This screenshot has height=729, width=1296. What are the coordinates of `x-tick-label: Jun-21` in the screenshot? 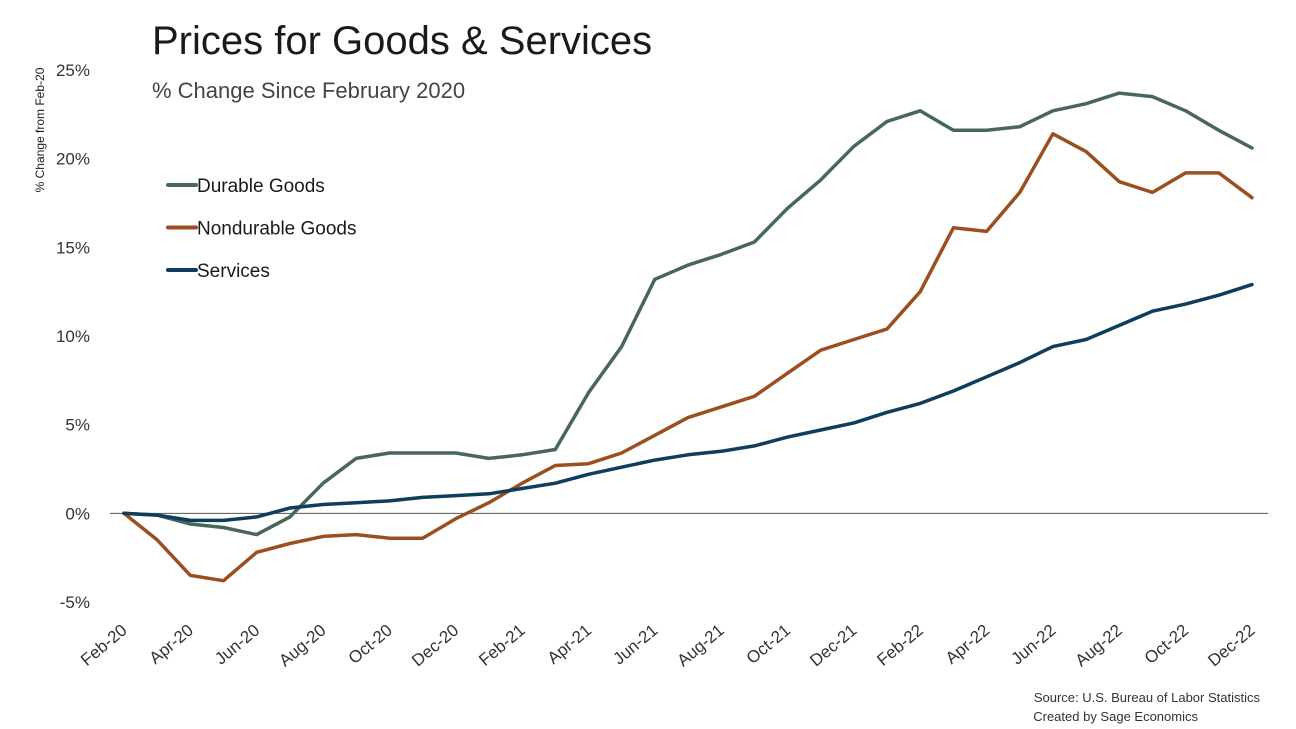 It's located at (635, 645).